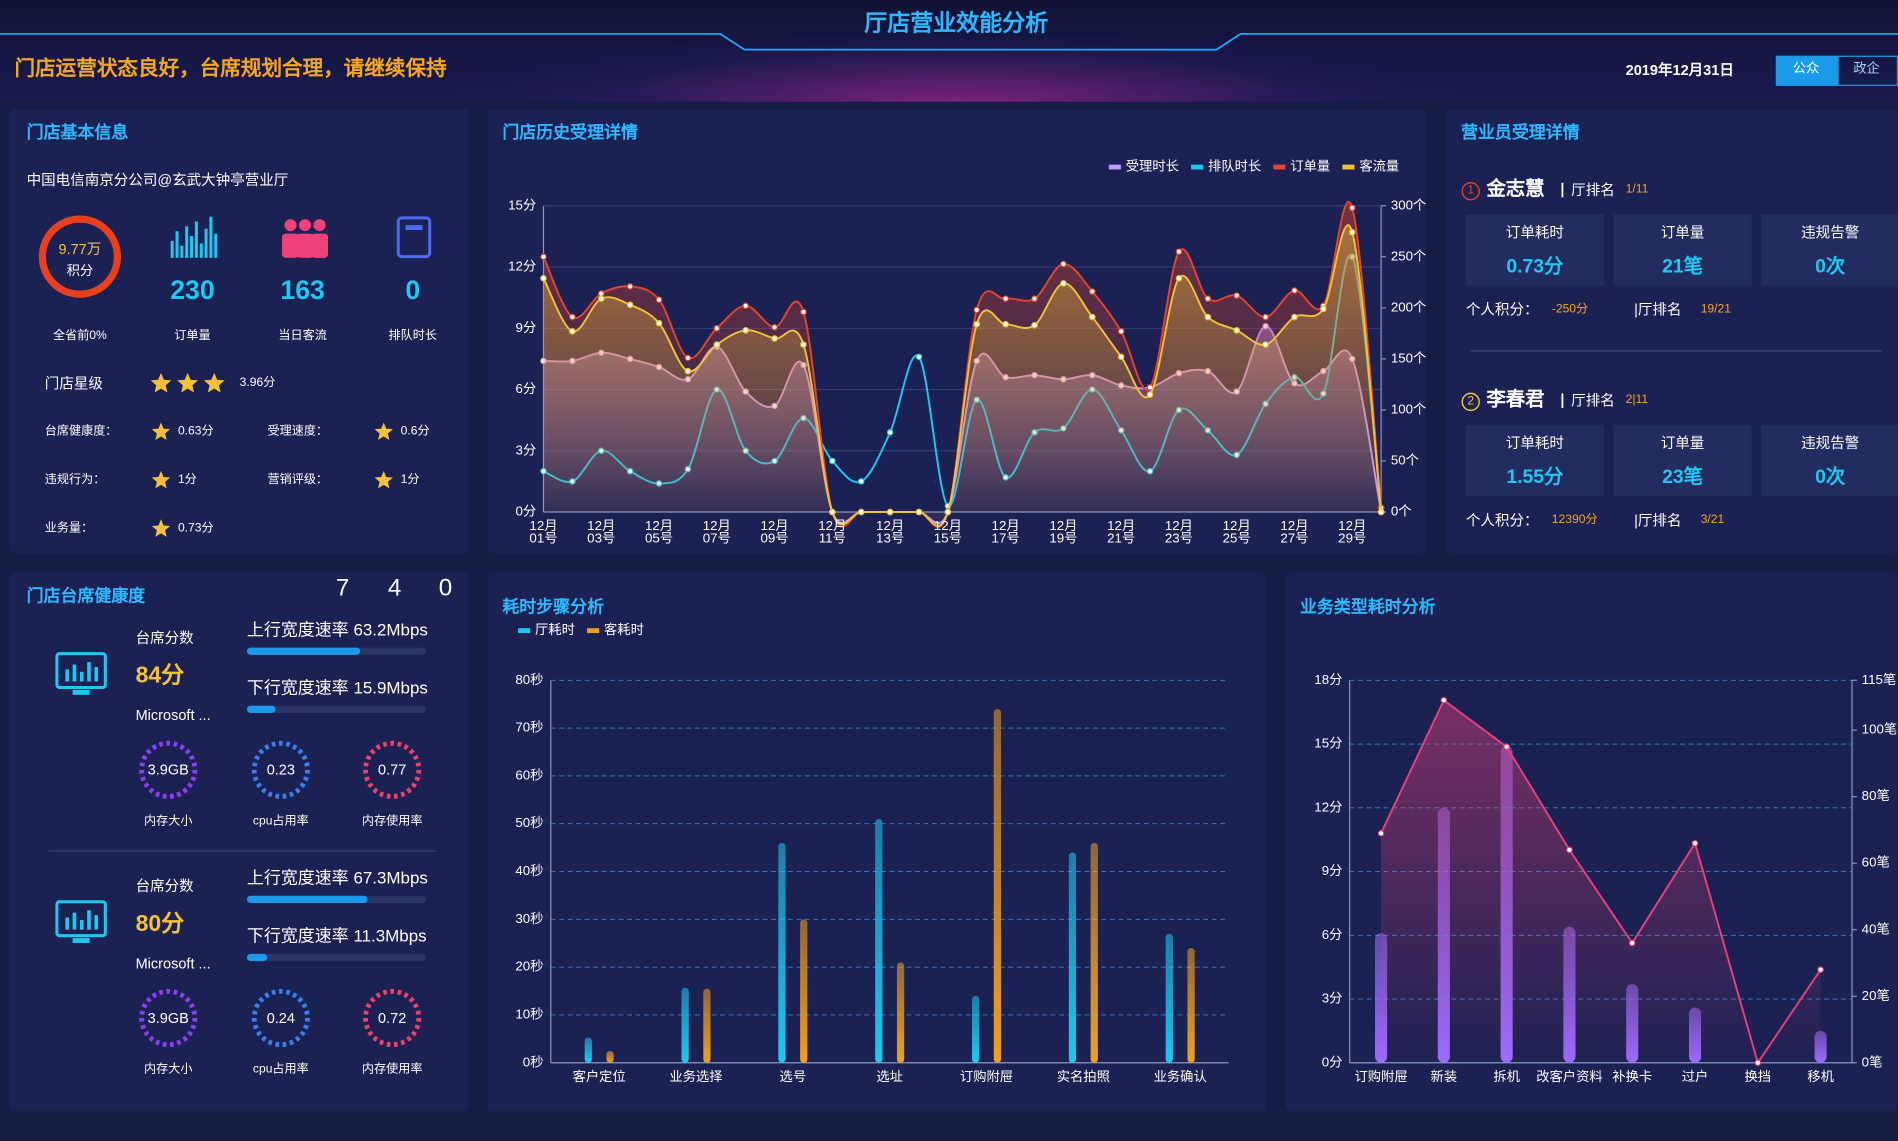 This screenshot has height=1141, width=1898. I want to click on x-tick-label: 12月19号, so click(1063, 533).